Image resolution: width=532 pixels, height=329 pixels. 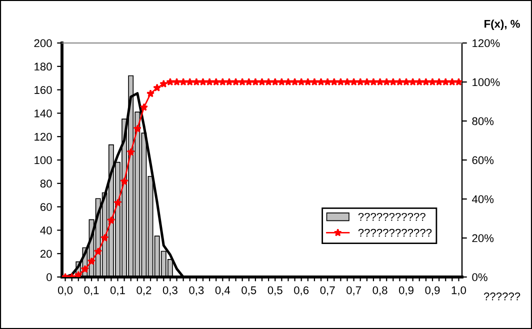 I want to click on legend-label: ????????????, so click(x=395, y=232).